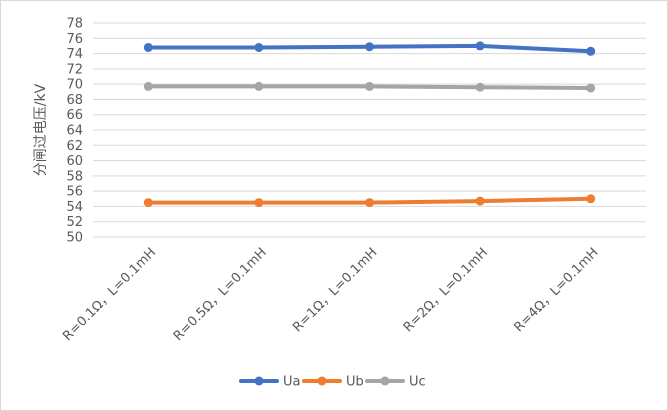 This screenshot has height=411, width=668. I want to click on x-tick-label: R=4Ω，L=0.1mH, so click(556, 290).